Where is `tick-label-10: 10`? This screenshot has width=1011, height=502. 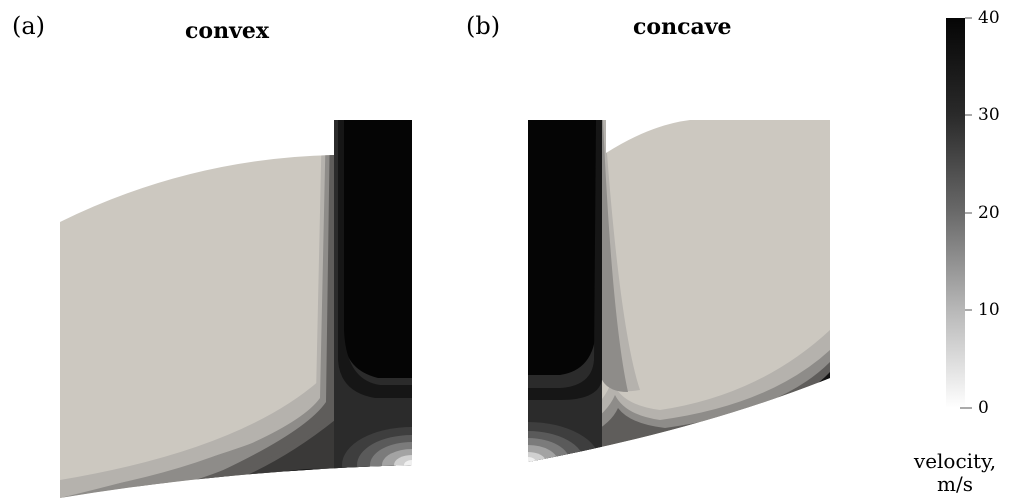
tick-label-10: 10 is located at coordinates (989, 310).